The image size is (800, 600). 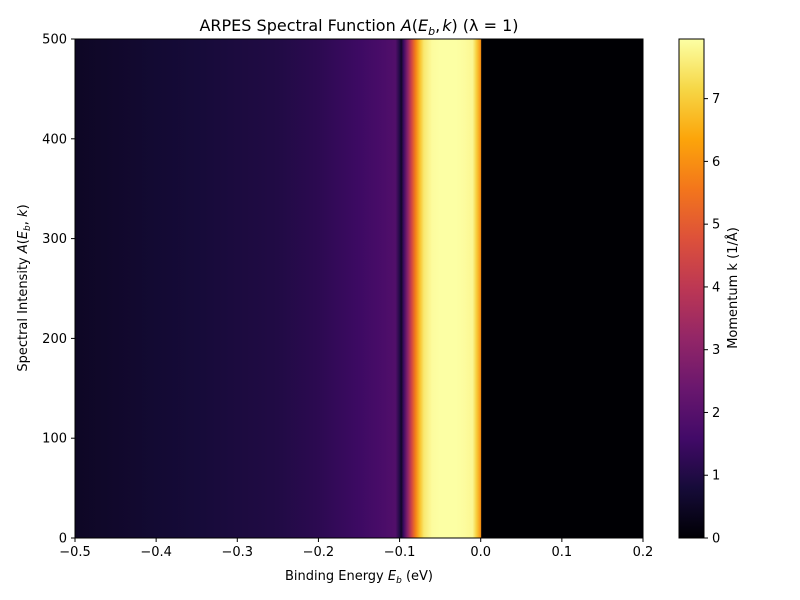 I want to click on colorbar-gradient, so click(x=691, y=288).